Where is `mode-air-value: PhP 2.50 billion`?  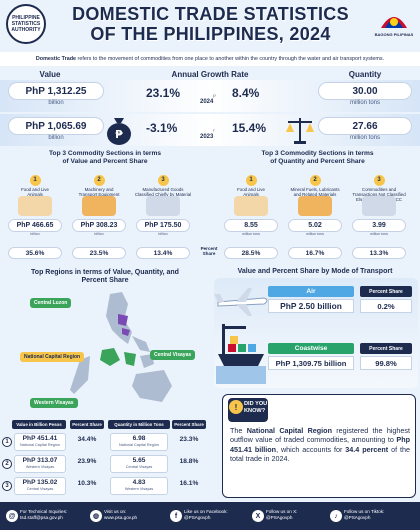
mode-air-value: PhP 2.50 billion is located at coordinates (311, 306).